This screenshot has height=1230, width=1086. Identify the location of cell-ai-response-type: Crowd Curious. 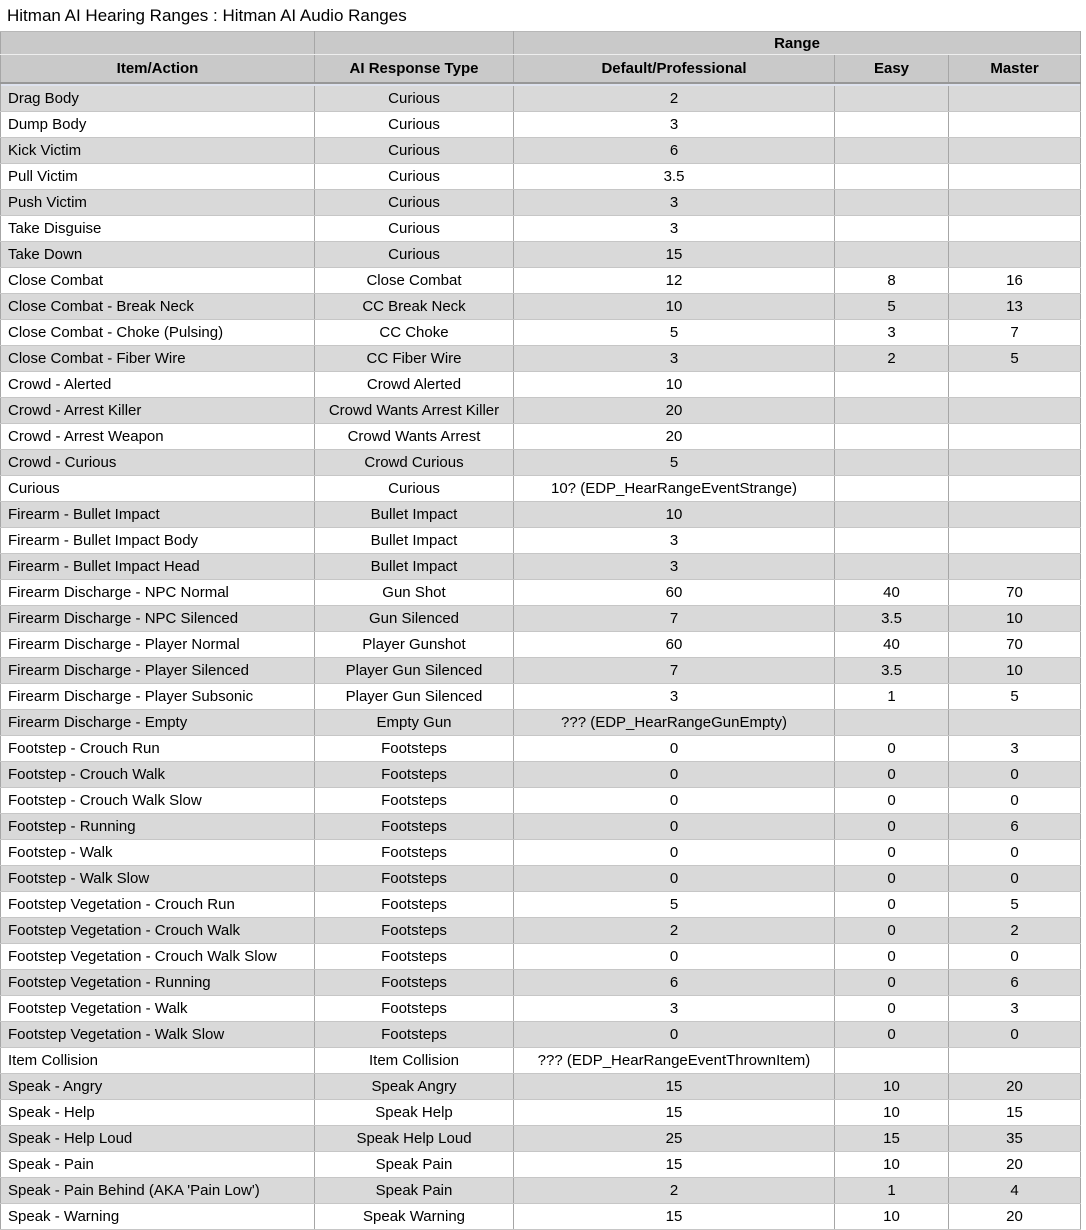
(414, 462).